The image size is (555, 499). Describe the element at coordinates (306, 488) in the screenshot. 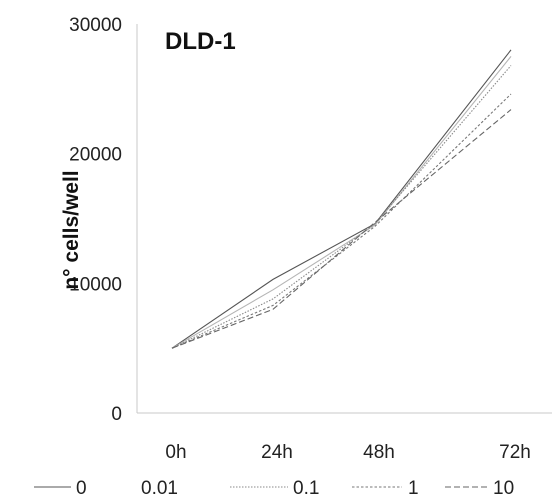

I see `legend-label: 0.1` at that location.